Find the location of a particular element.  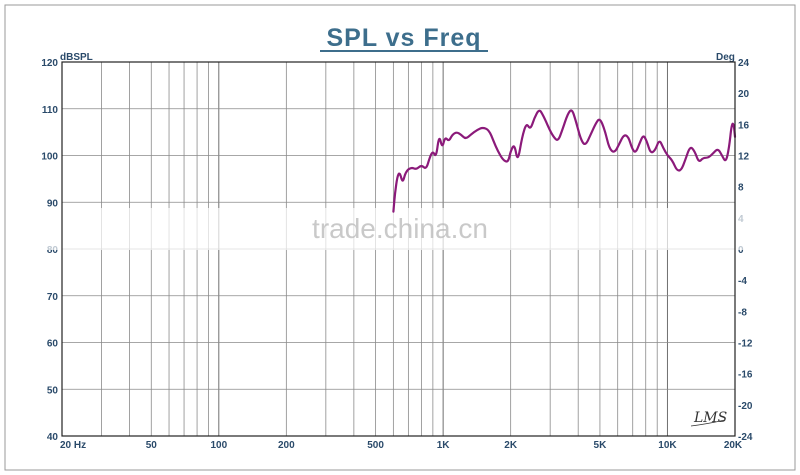

x-tick-label: 20 Hz is located at coordinates (73, 445).